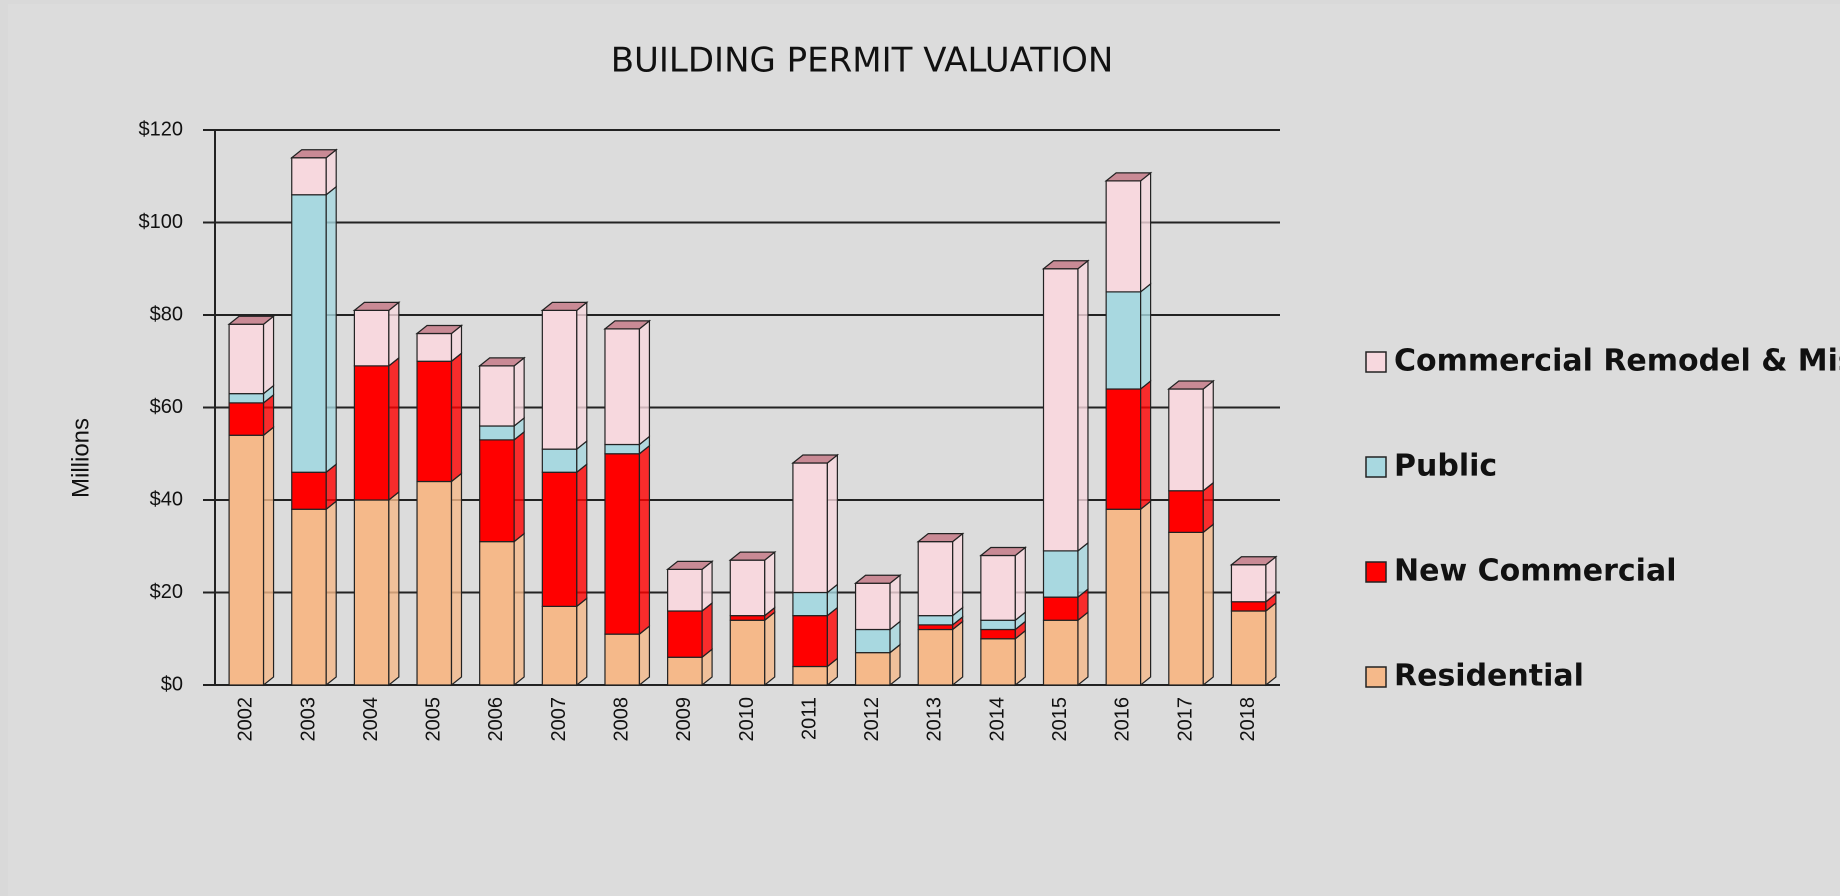 The width and height of the screenshot is (1840, 896). Describe the element at coordinates (1535, 571) in the screenshot. I see `legend-label: New Commercial` at that location.